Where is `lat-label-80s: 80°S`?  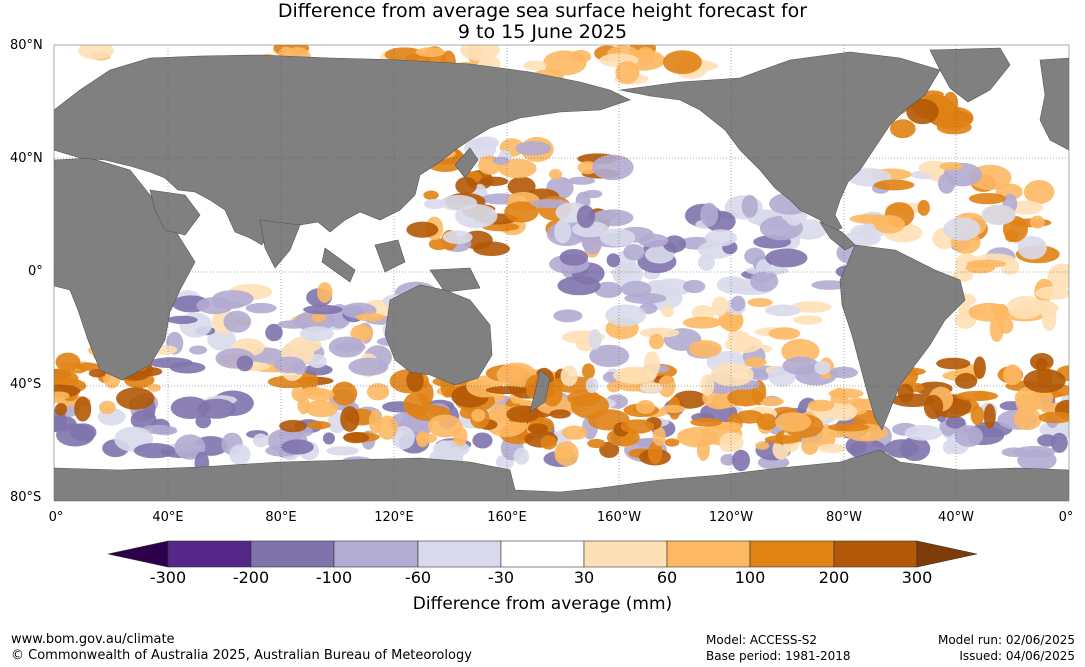 lat-label-80s: 80°S is located at coordinates (26, 497).